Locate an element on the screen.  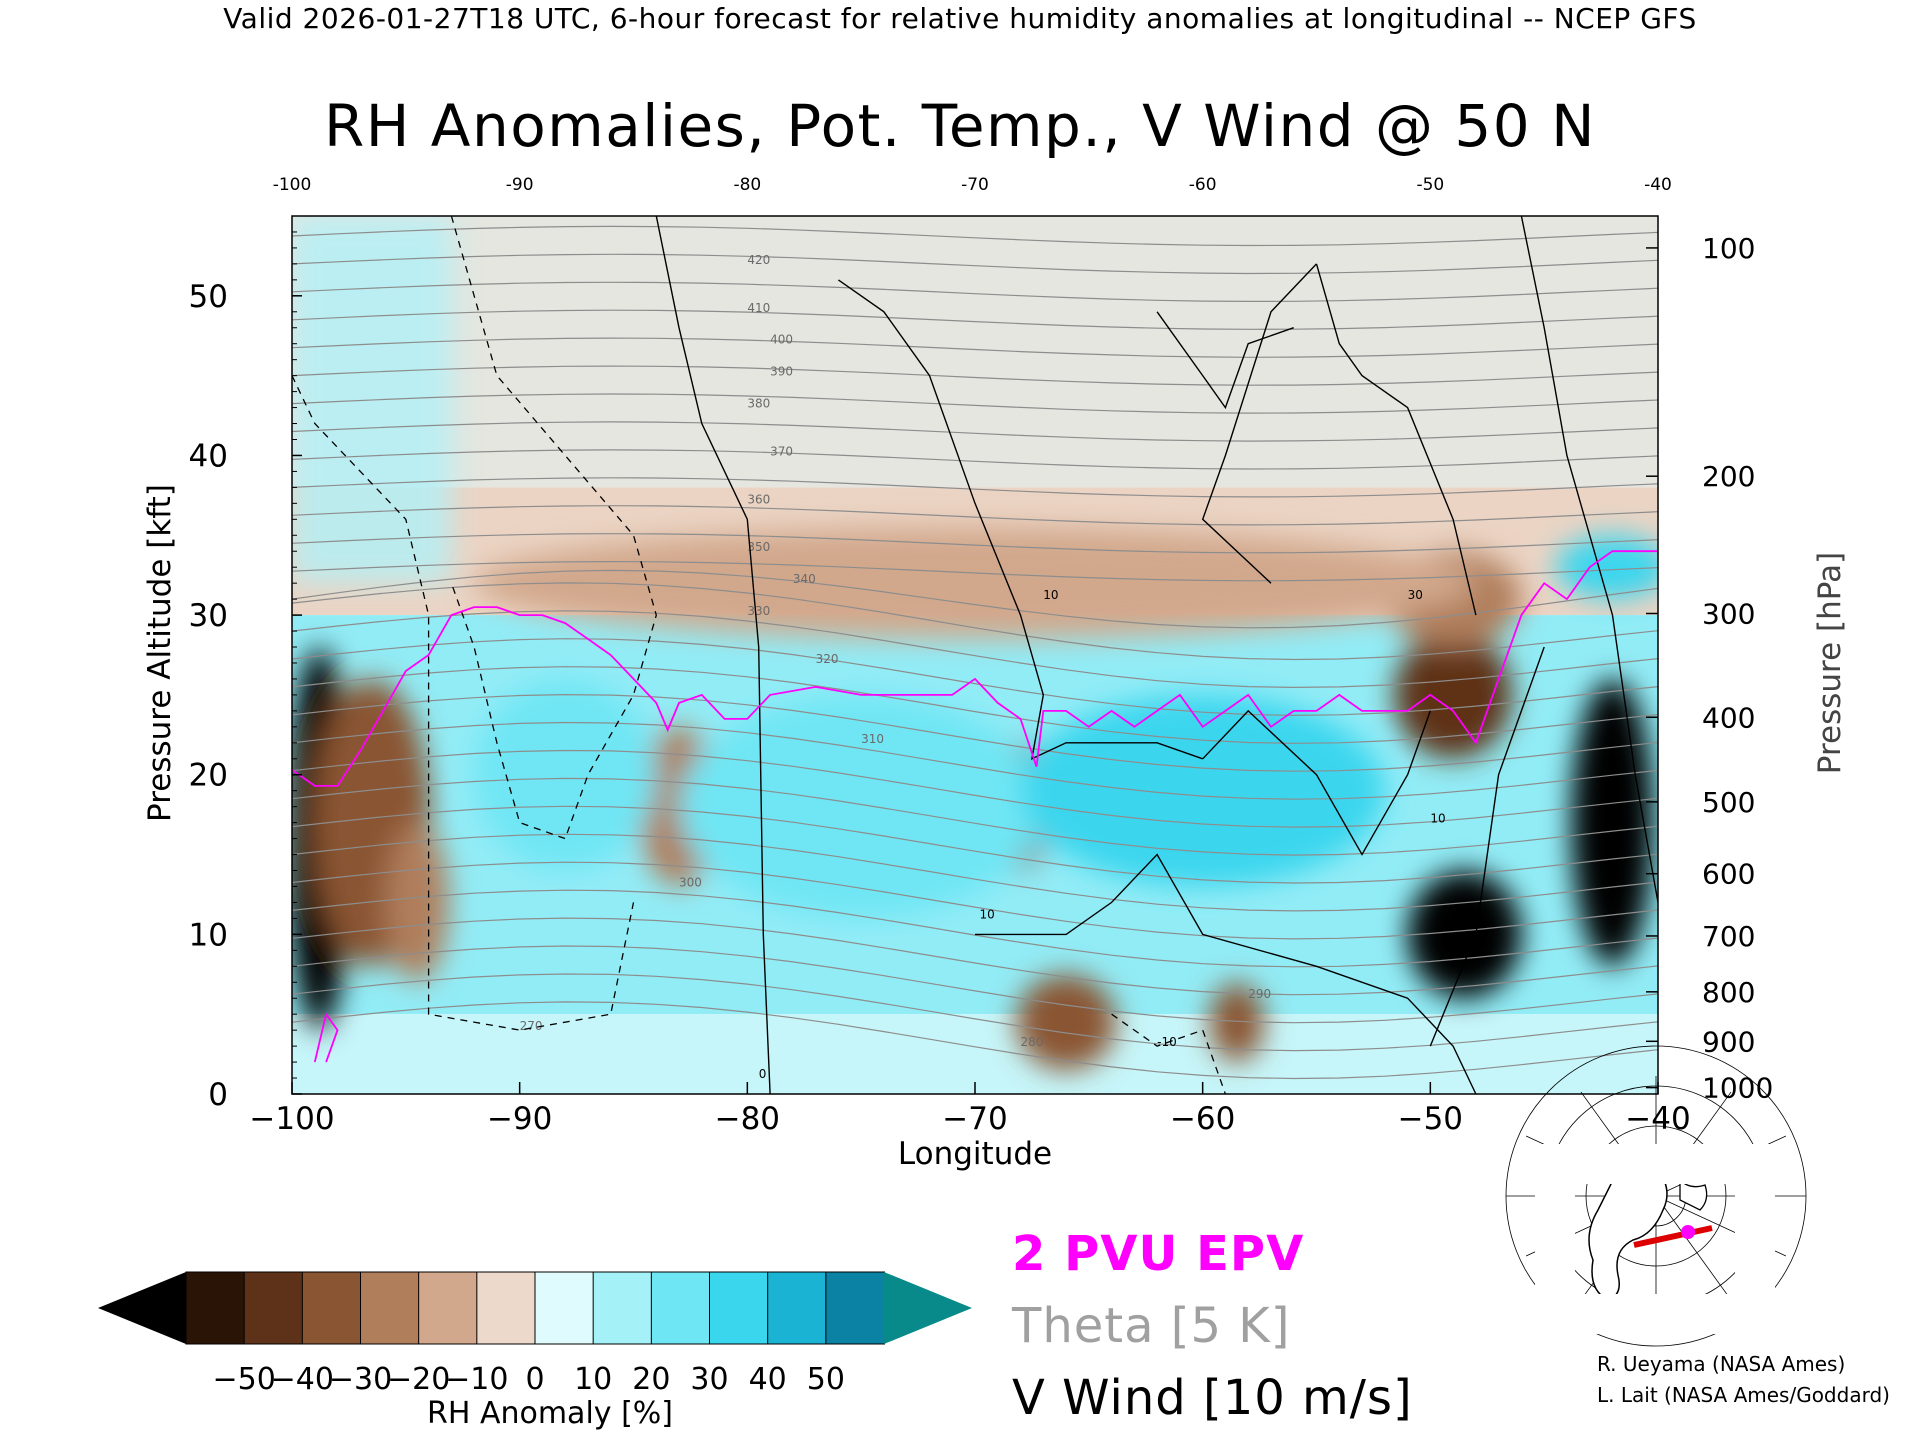
theta-label: 320 is located at coordinates (827, 659).